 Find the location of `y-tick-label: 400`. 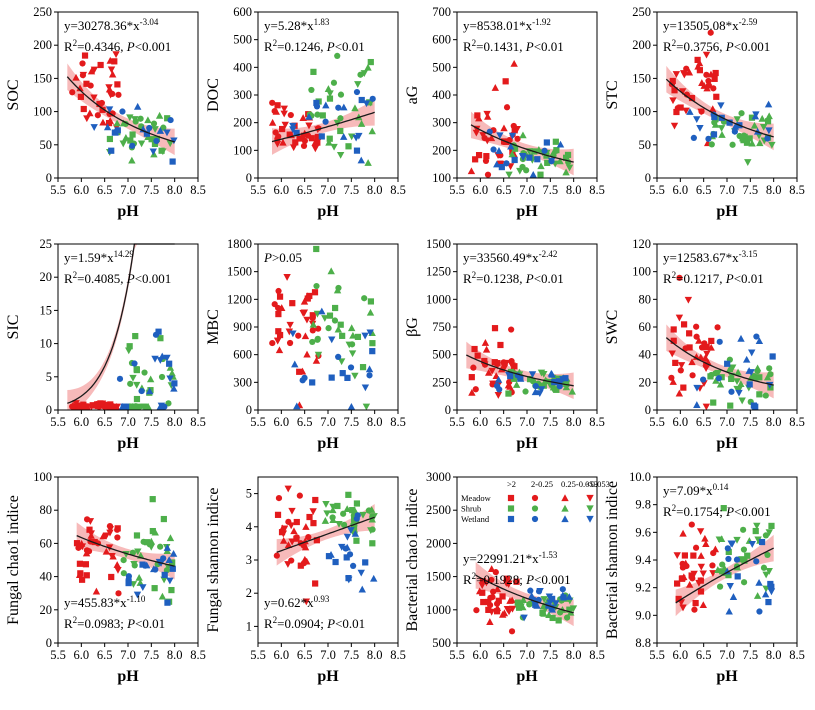

y-tick-label: 400 is located at coordinates (242, 67).